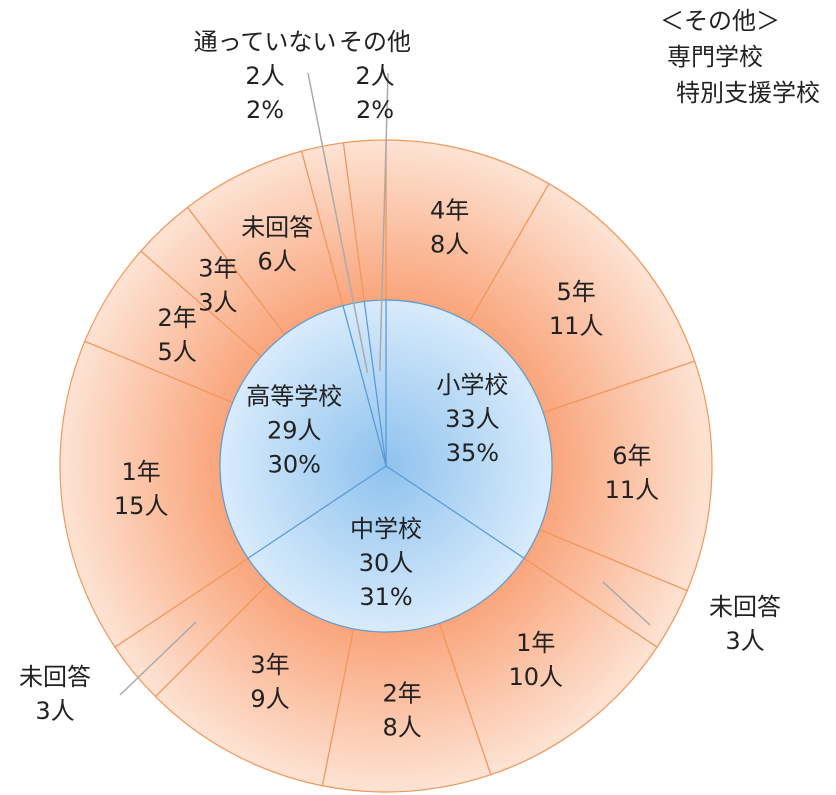 The image size is (836, 795). What do you see at coordinates (386, 529) in the screenshot?
I see `inner-label: 中学校` at bounding box center [386, 529].